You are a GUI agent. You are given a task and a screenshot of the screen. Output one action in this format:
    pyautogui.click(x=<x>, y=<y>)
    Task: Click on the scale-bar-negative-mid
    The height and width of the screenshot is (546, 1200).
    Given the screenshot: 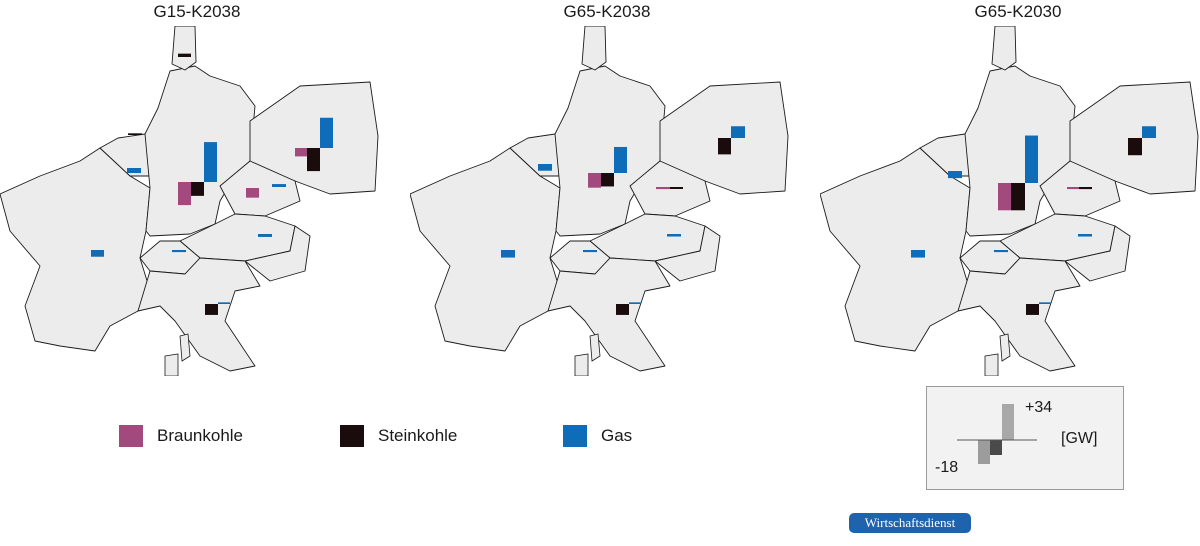 What is the action you would take?
    pyautogui.click(x=996, y=447)
    